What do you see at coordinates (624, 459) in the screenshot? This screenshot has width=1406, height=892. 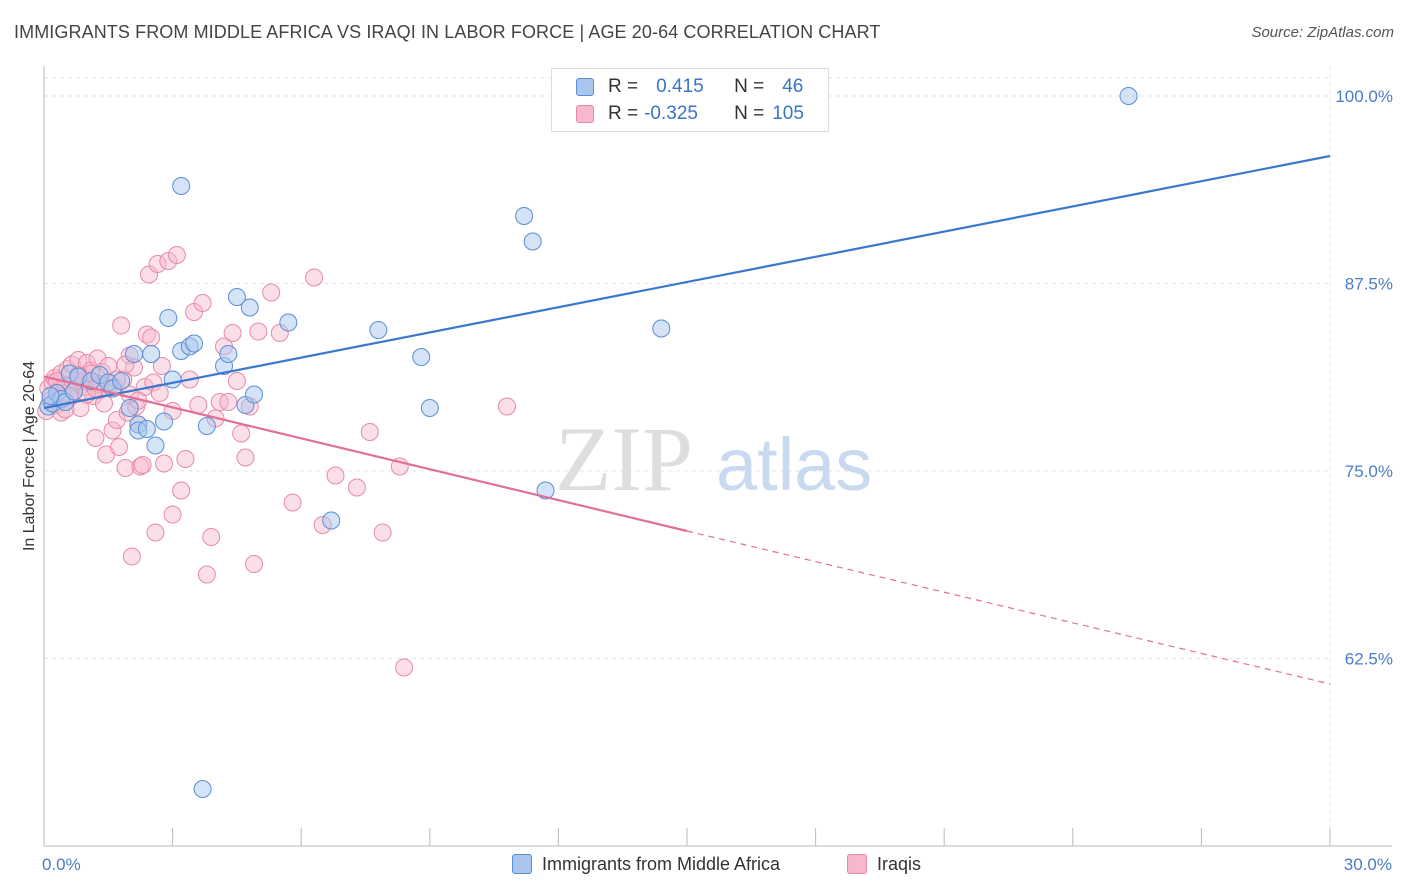 I see `watermark-zip: ZIP` at bounding box center [624, 459].